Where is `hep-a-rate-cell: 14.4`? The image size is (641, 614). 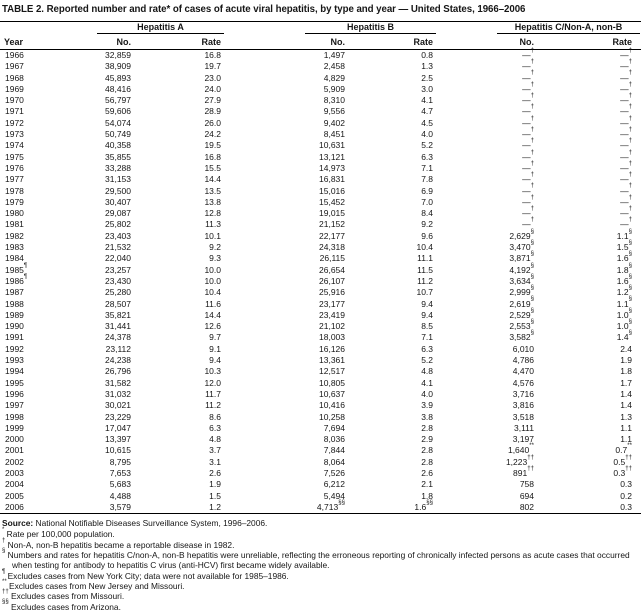
hep-a-rate-cell: 14.4 is located at coordinates (212, 179).